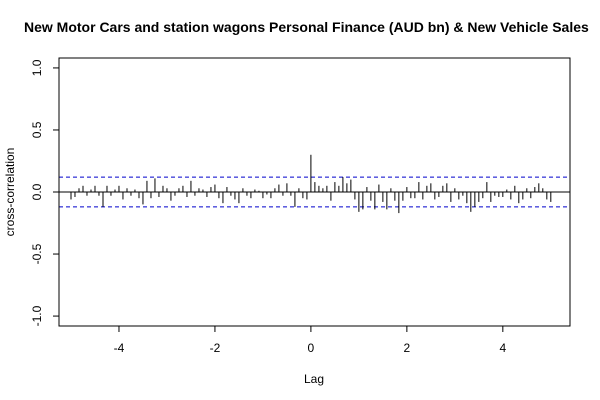 This screenshot has height=400, width=600. I want to click on x-axis: -4 -2 0 2 4, so click(310, 340).